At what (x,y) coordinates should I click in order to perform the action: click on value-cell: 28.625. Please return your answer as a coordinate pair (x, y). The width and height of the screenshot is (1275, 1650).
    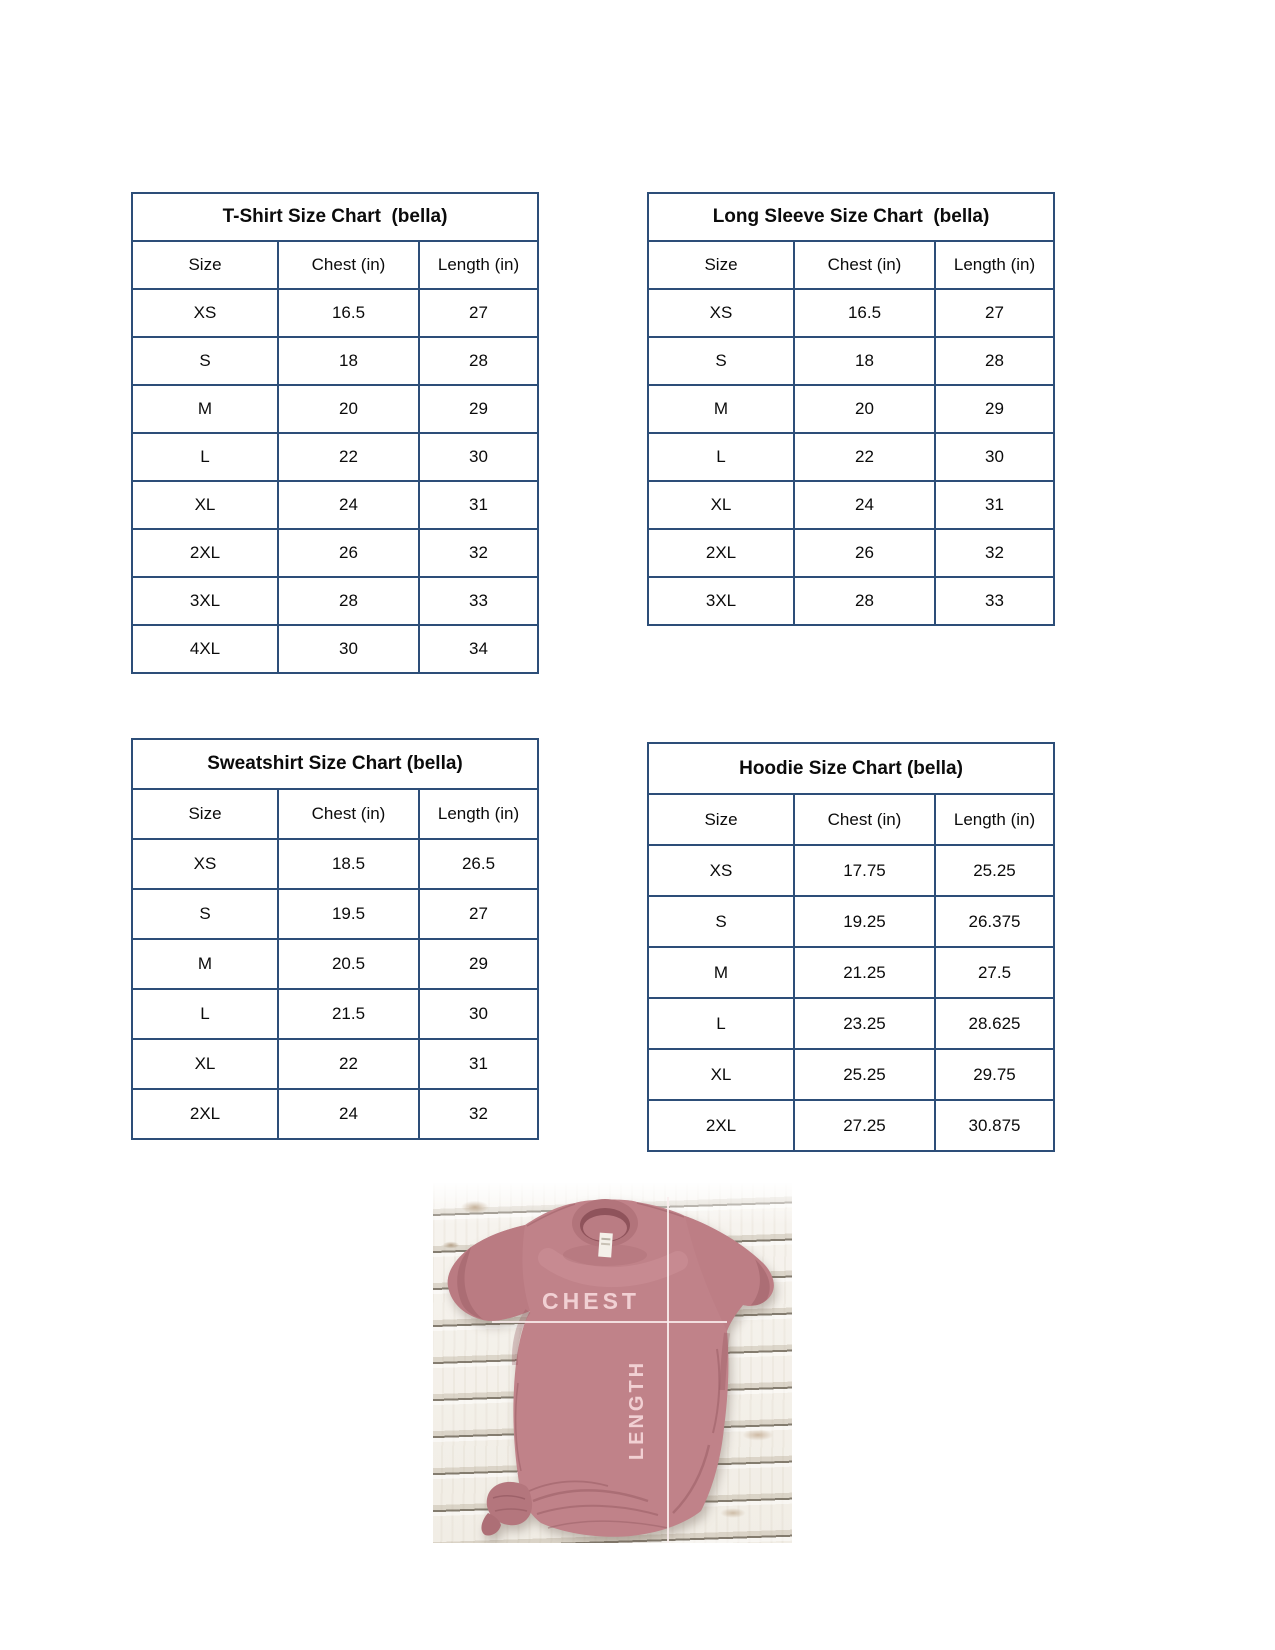
    Looking at the image, I should click on (994, 1023).